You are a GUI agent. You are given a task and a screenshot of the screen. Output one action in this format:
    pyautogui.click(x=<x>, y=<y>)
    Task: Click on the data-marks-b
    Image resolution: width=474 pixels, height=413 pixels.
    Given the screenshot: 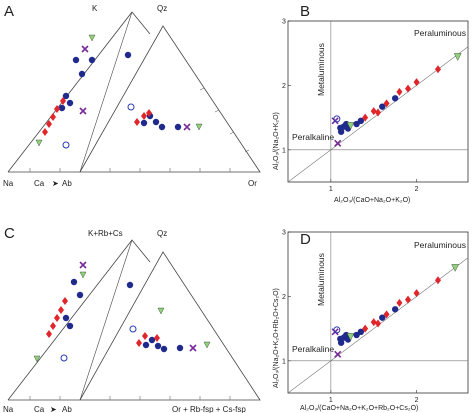 What is the action you would take?
    pyautogui.click(x=396, y=100)
    